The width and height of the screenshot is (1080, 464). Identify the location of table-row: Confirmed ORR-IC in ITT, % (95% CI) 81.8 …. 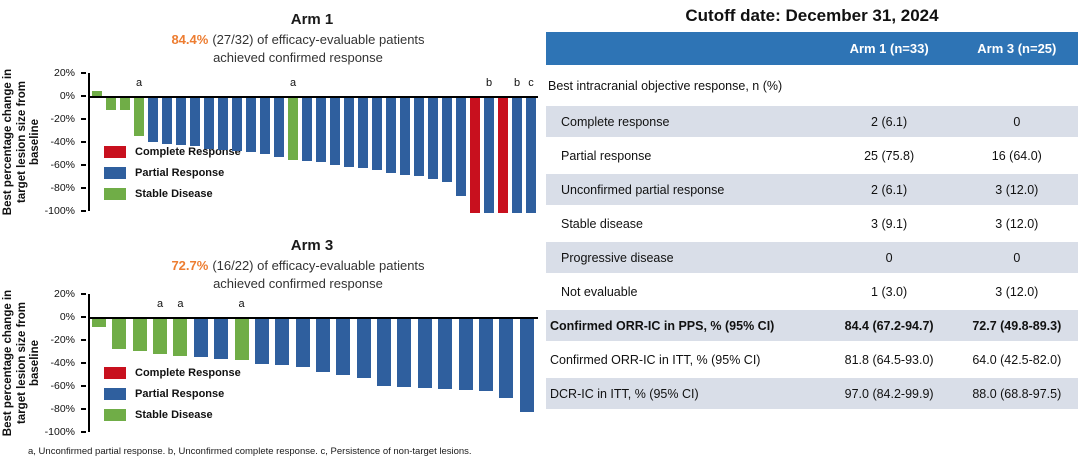
(812, 360).